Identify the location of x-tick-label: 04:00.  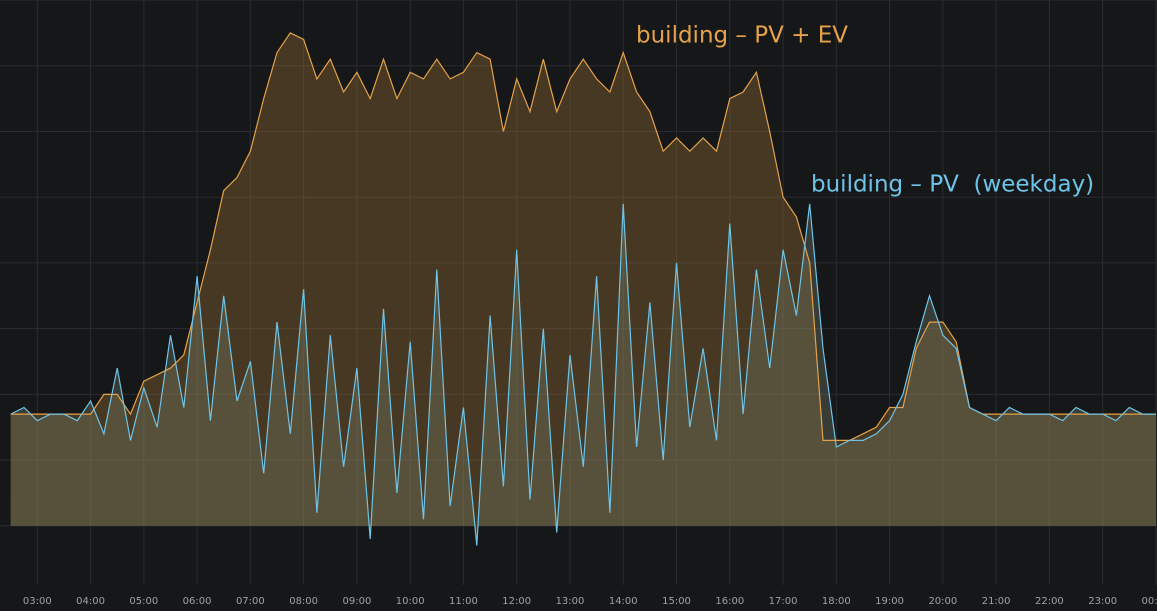
(90, 601).